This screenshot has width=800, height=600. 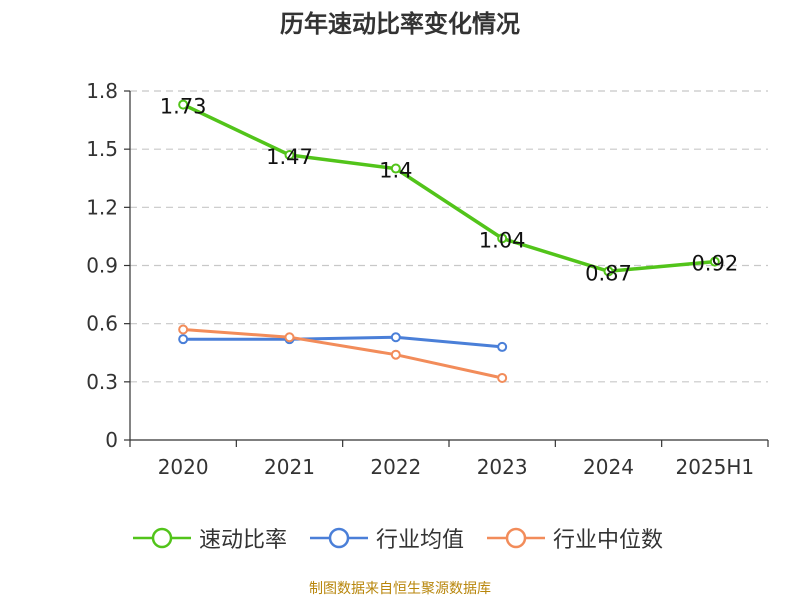 What do you see at coordinates (400, 589) in the screenshot?
I see `source-note: 制图数据来自恒生聚源数据库` at bounding box center [400, 589].